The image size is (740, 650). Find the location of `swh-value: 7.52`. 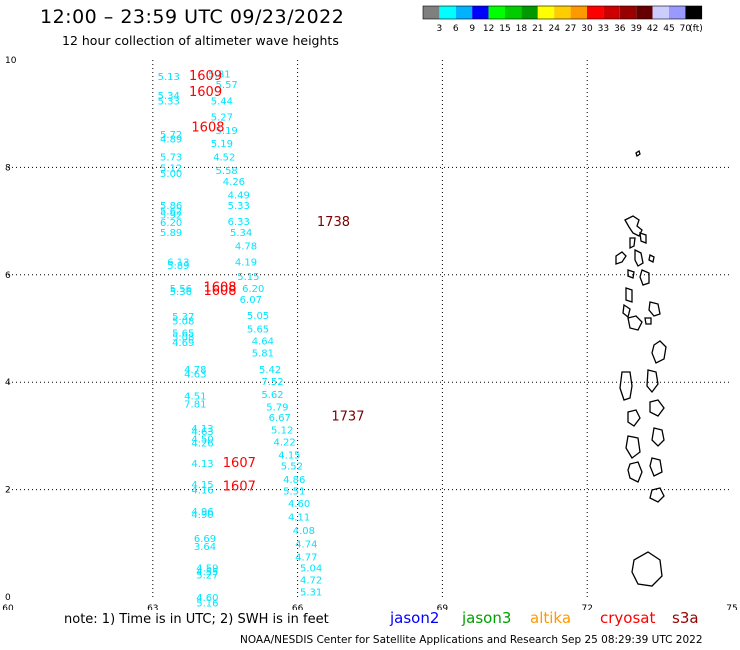

swh-value: 7.52 is located at coordinates (272, 382).